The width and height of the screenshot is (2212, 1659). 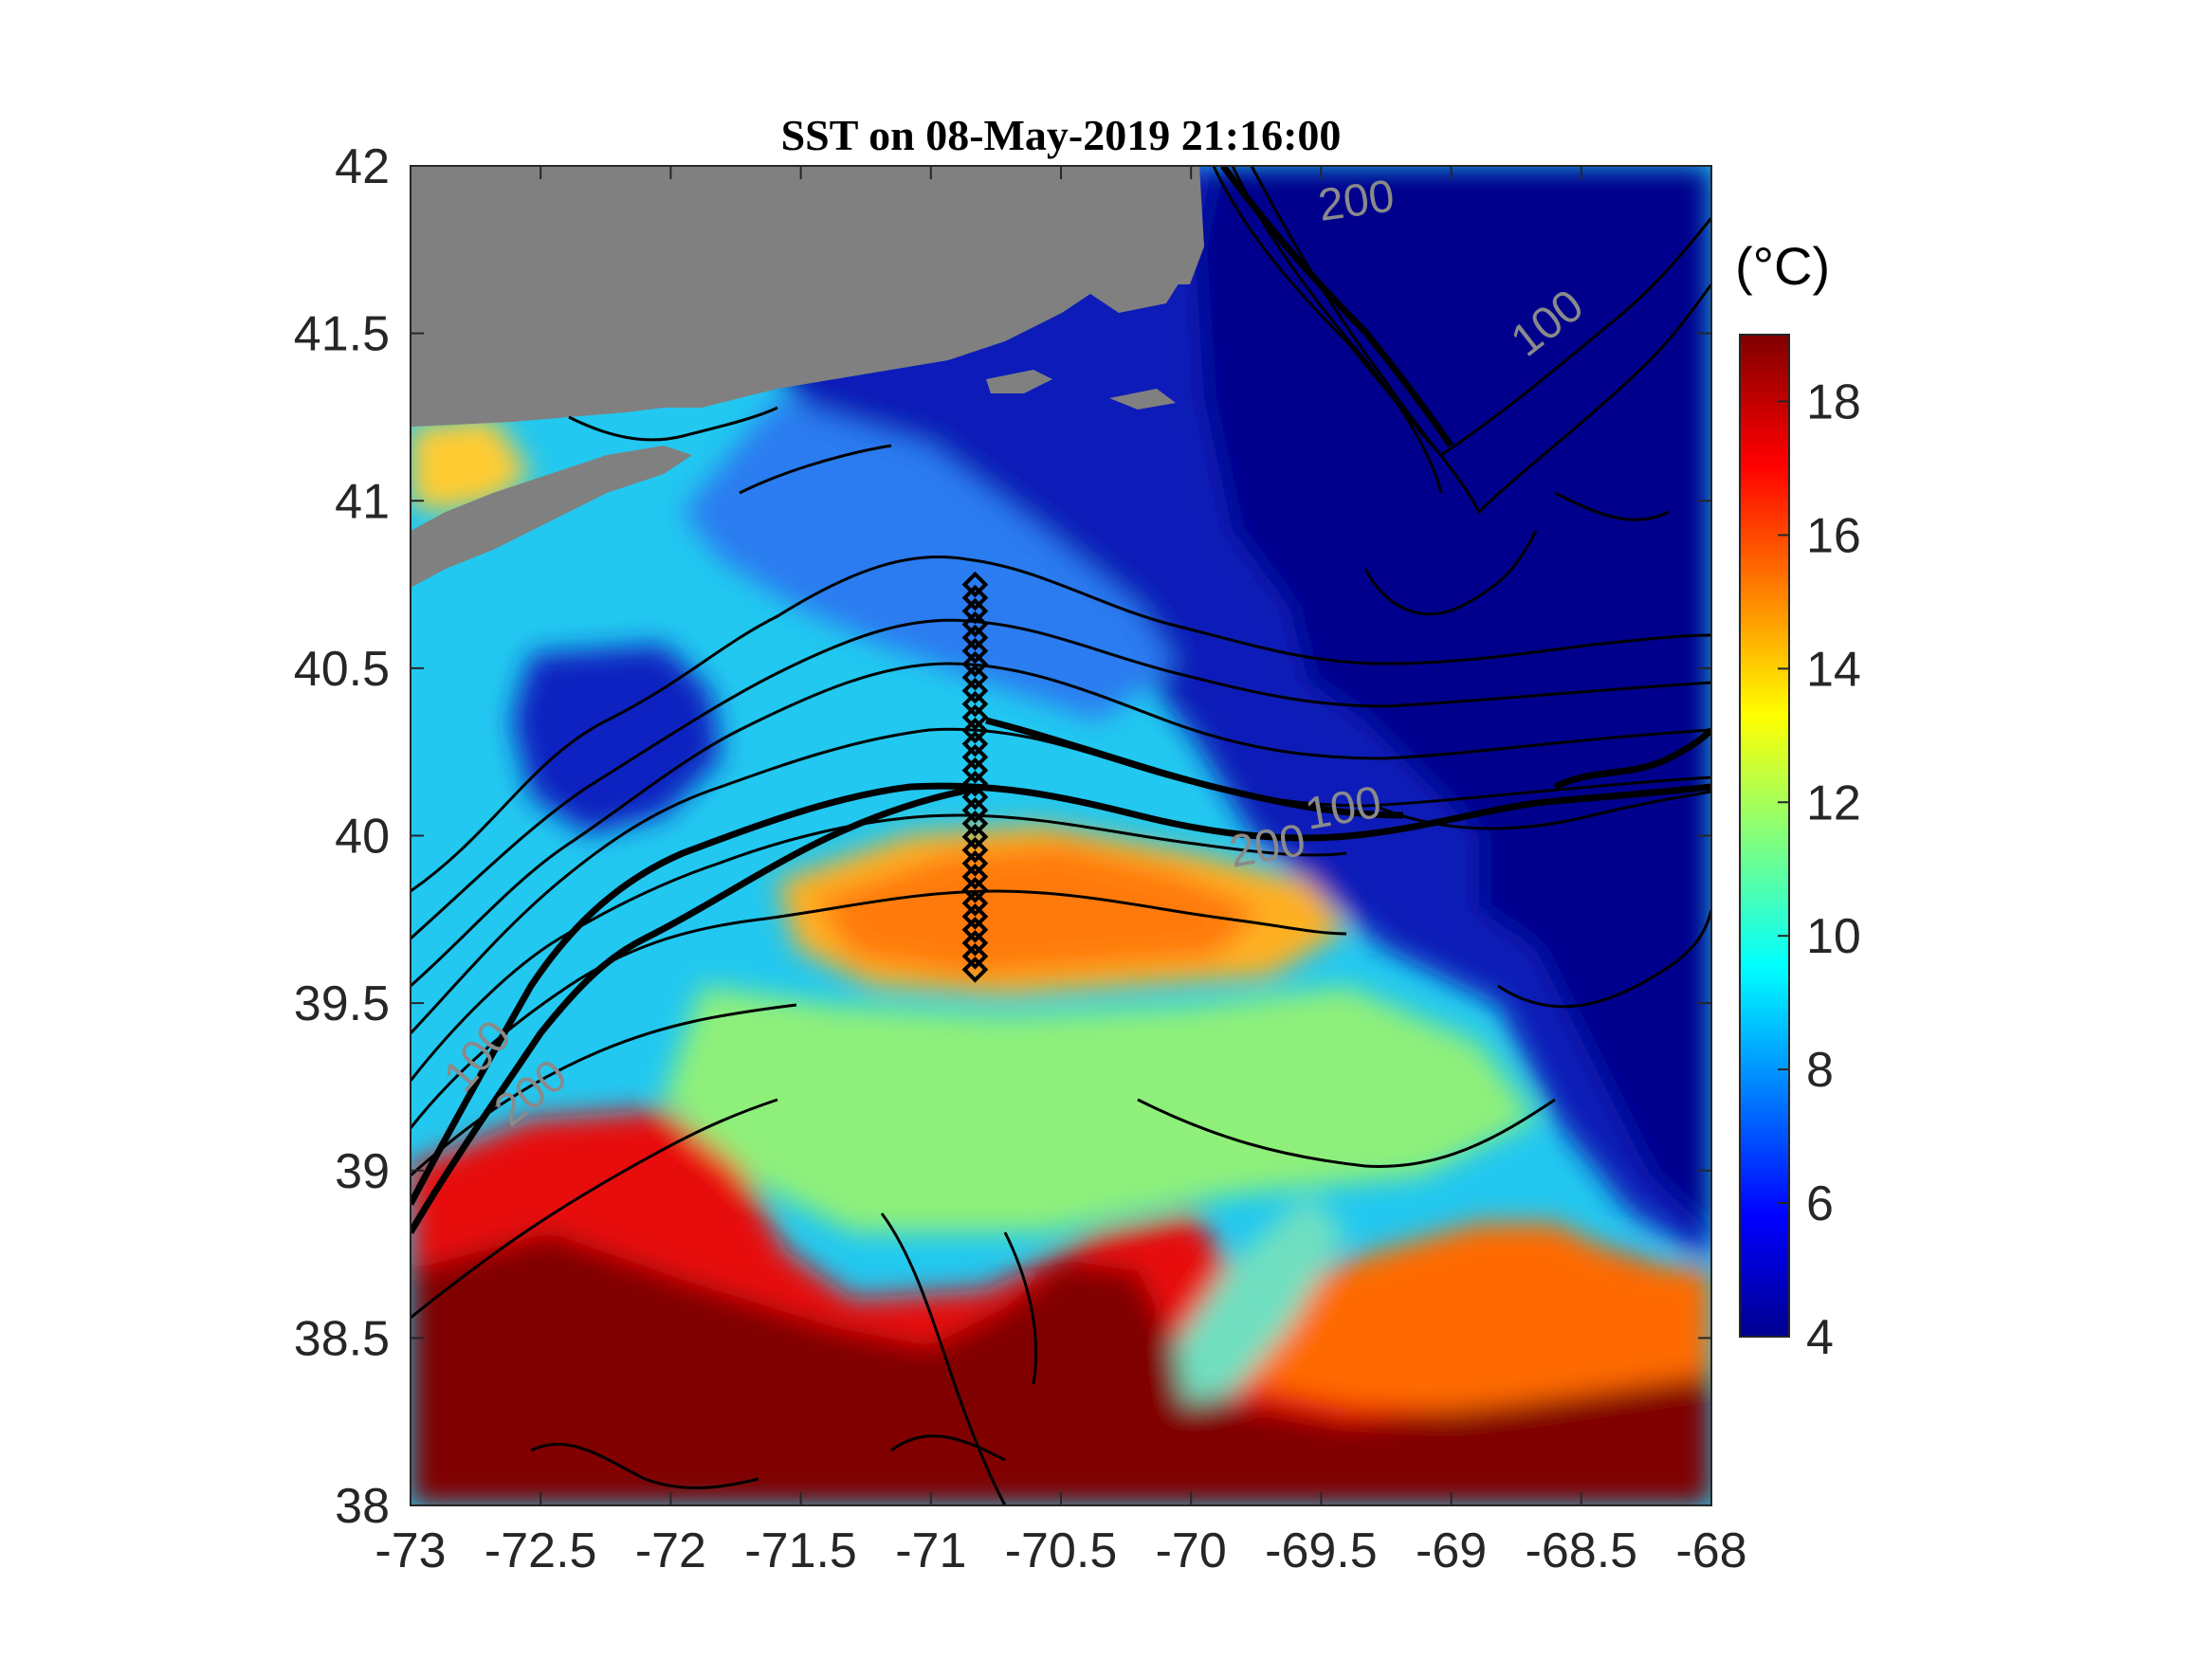 What do you see at coordinates (1321, 1550) in the screenshot?
I see `x-tick-label: -69.5` at bounding box center [1321, 1550].